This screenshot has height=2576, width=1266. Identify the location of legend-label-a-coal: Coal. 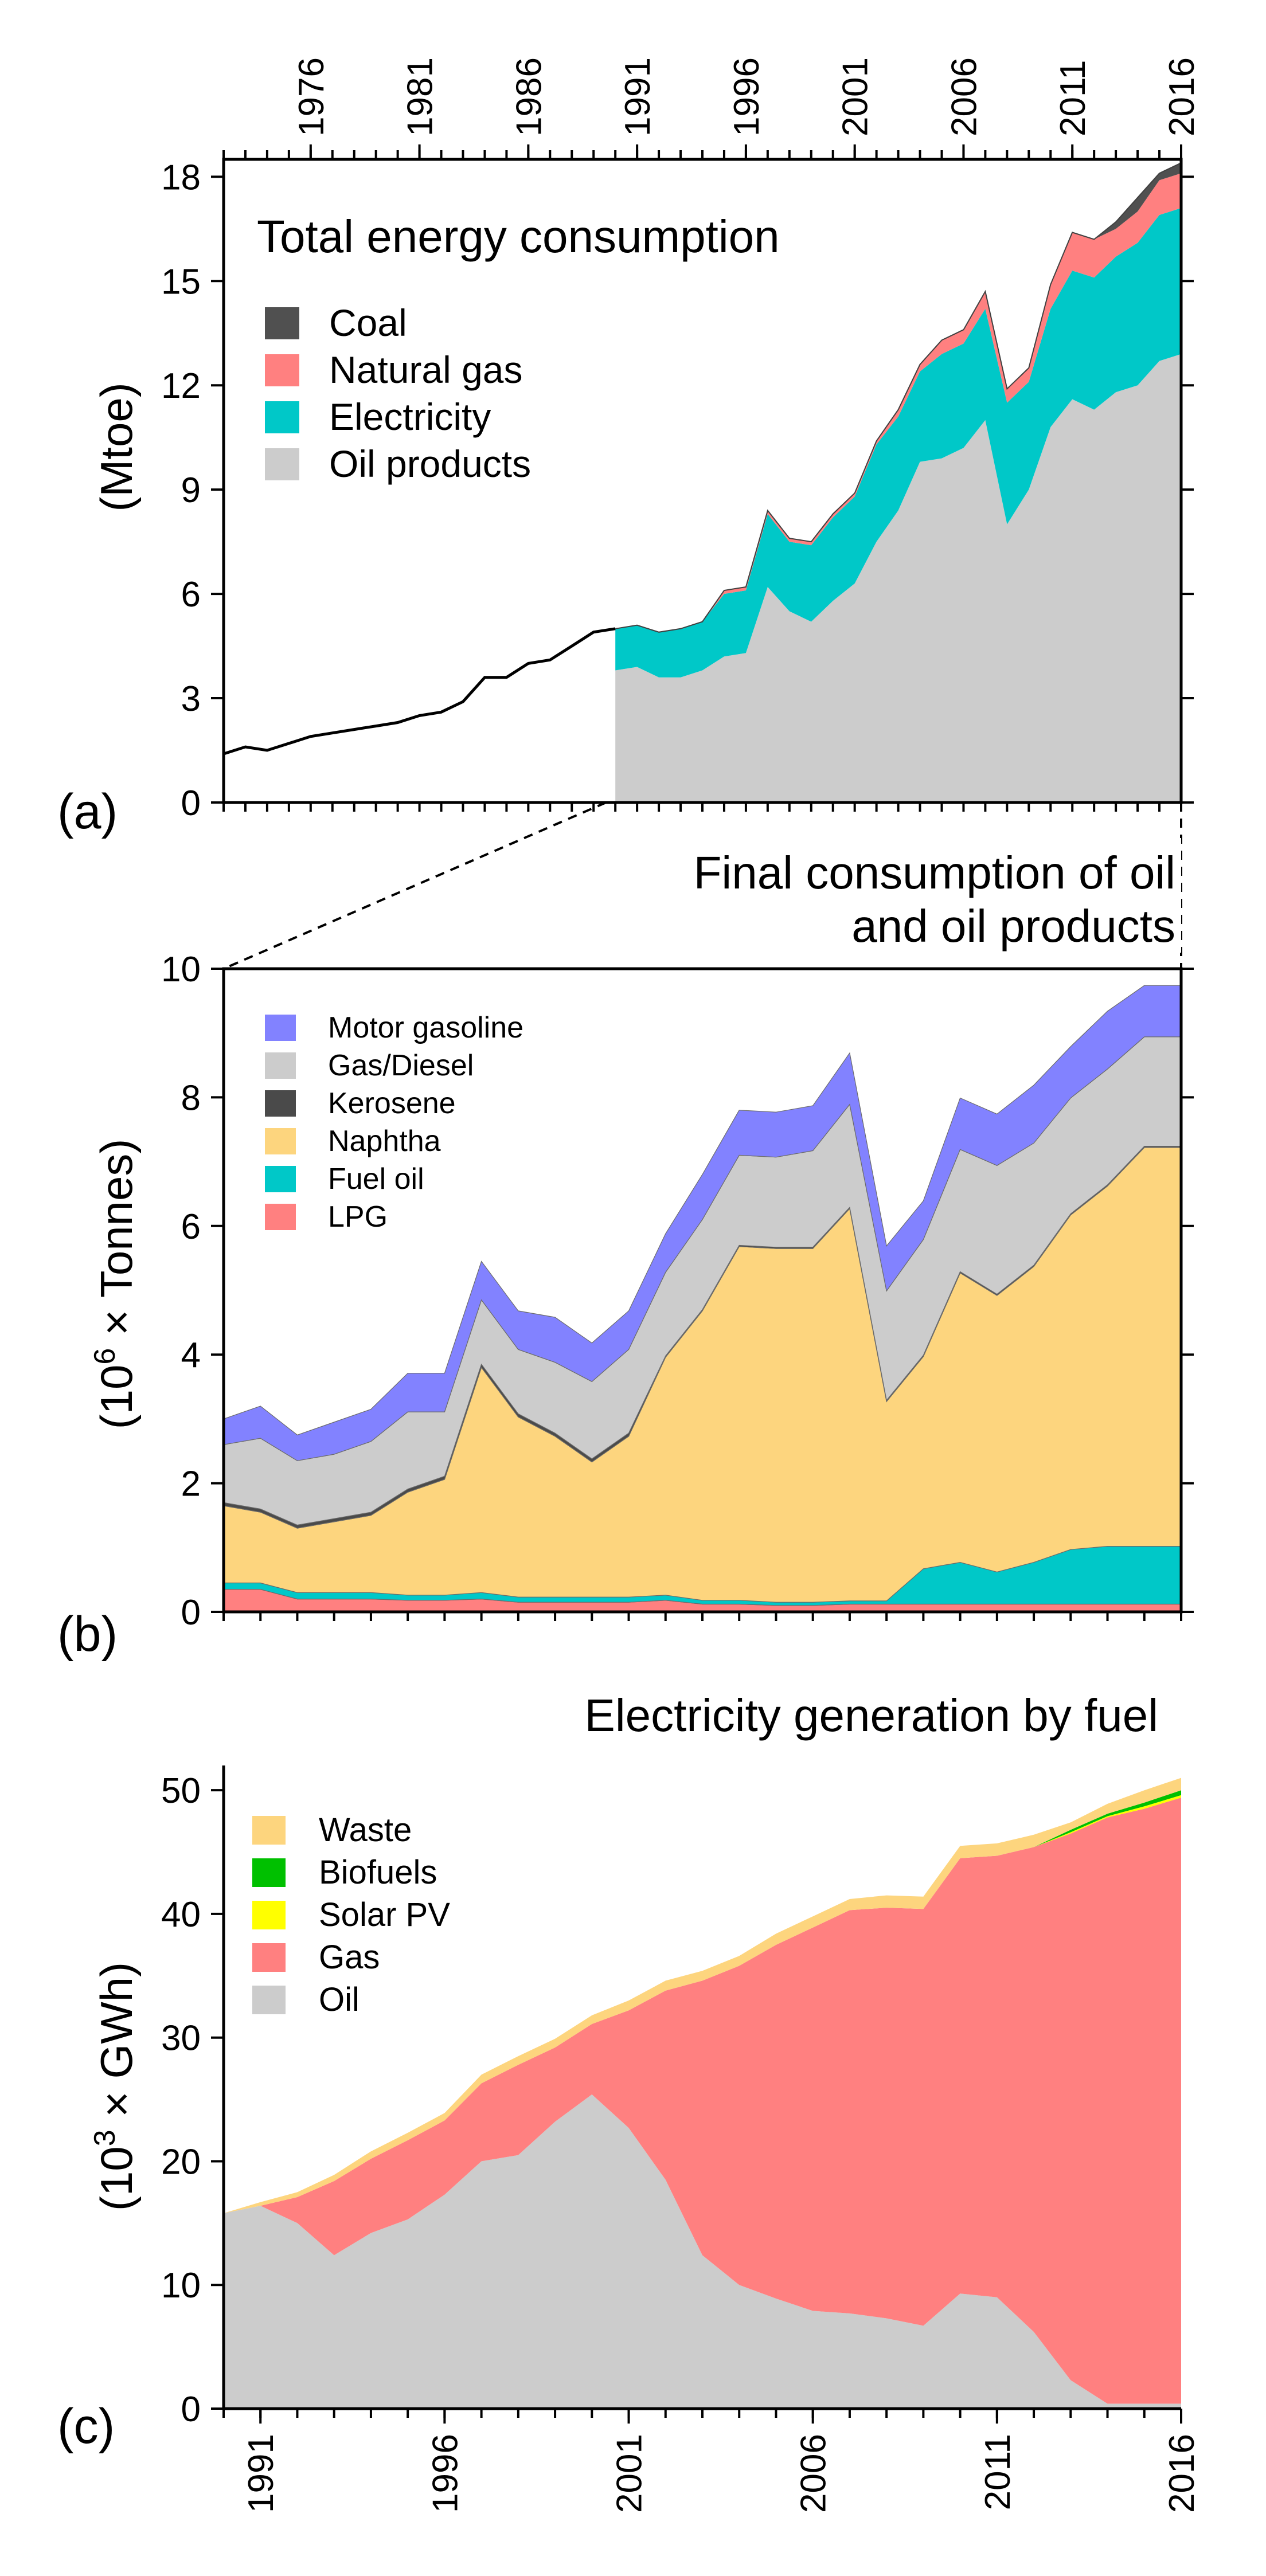
(368, 323).